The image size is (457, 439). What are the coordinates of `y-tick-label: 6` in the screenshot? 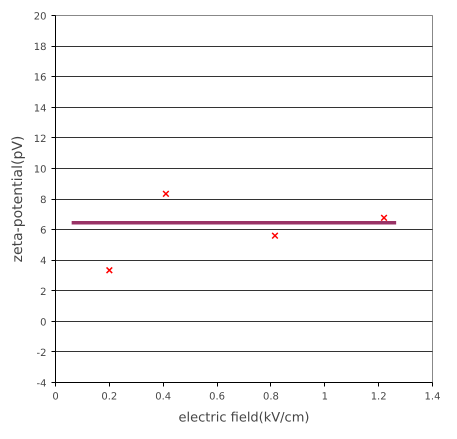 It's located at (43, 231).